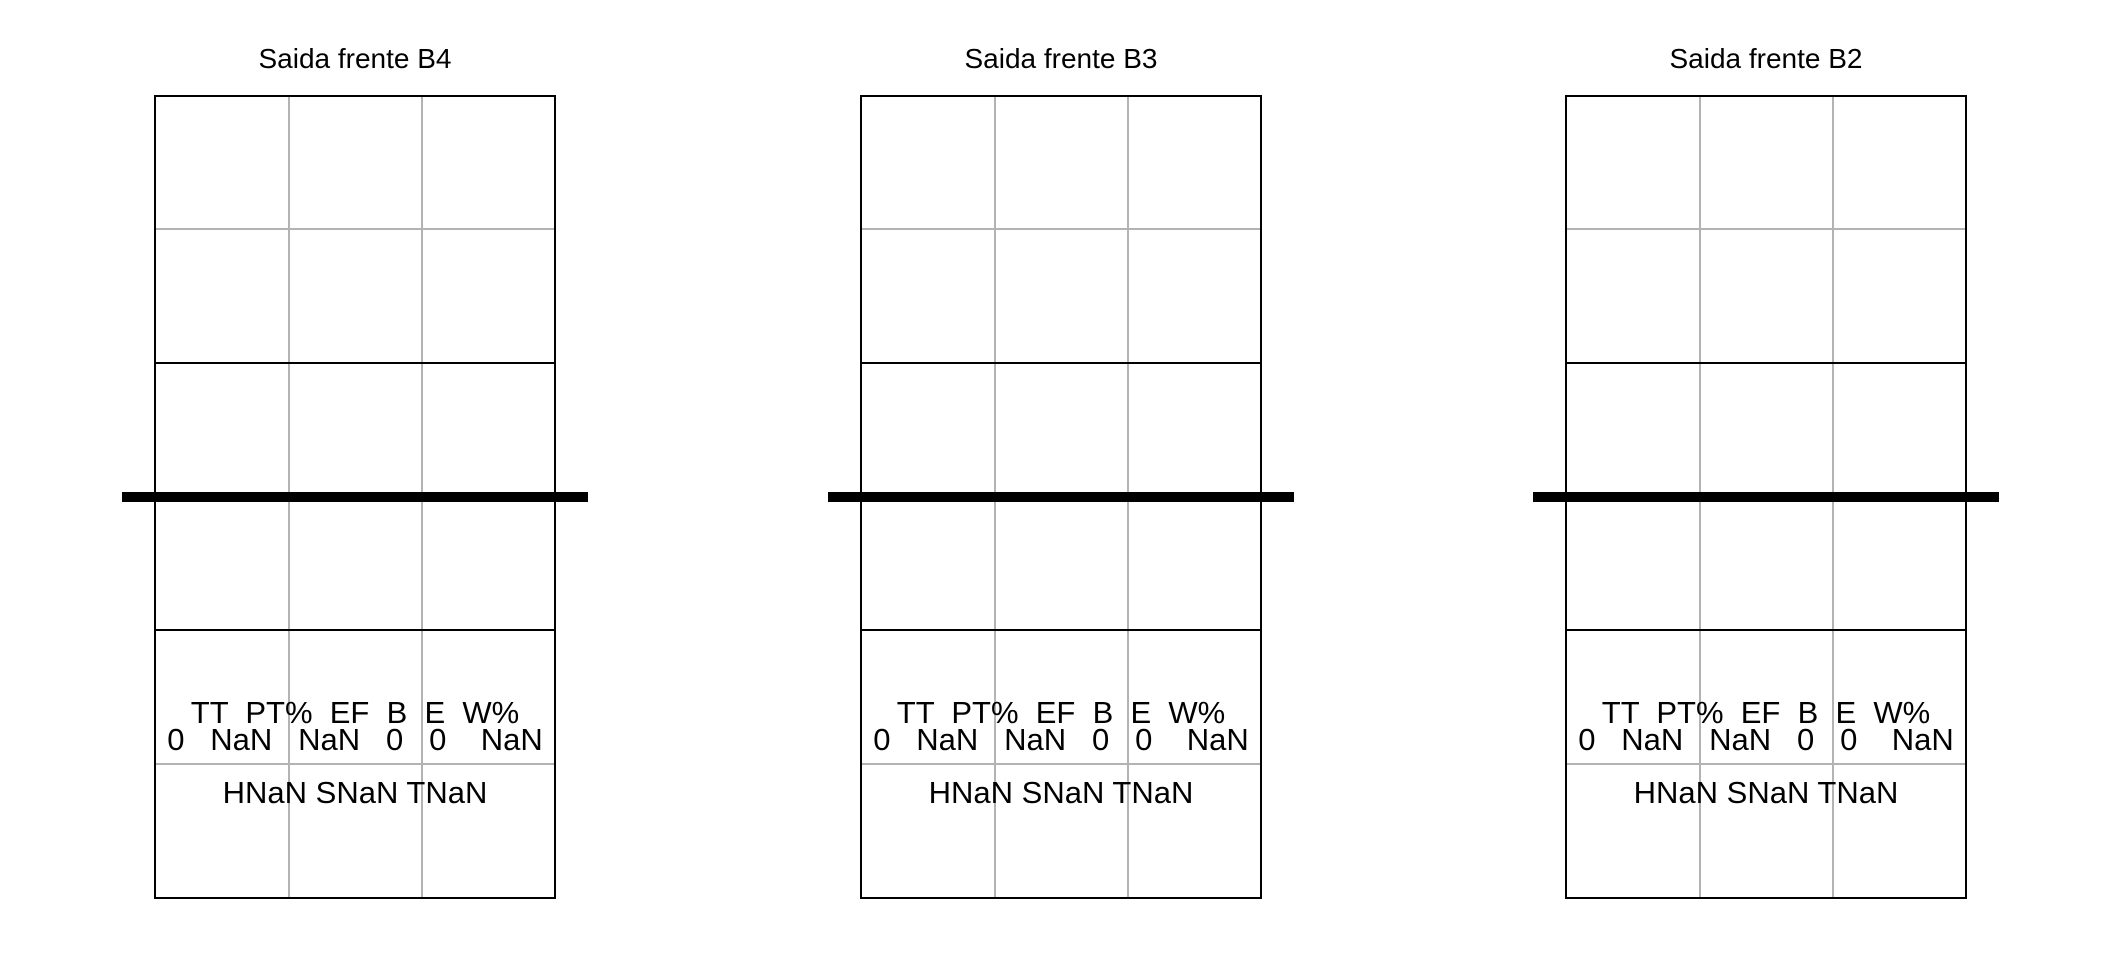  What do you see at coordinates (1765, 58) in the screenshot?
I see `panel-title: Saida frente B2` at bounding box center [1765, 58].